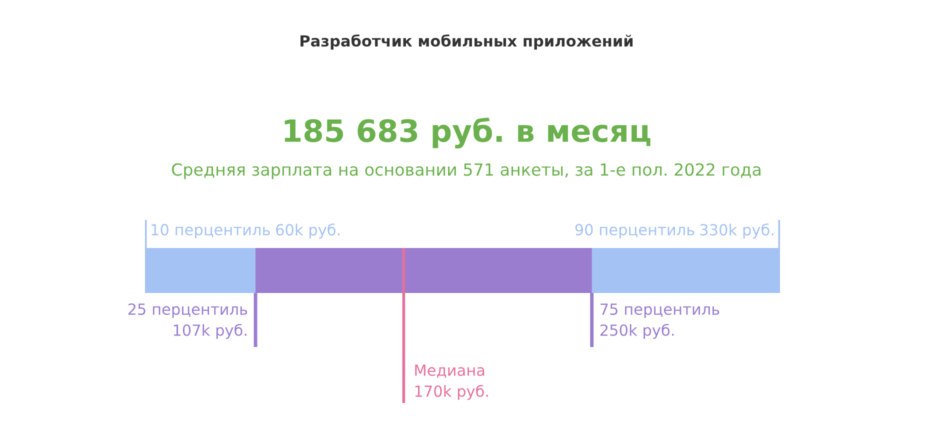 The width and height of the screenshot is (933, 426). Describe the element at coordinates (211, 231) in the screenshot. I see `category-label: 10 перцентиль` at that location.